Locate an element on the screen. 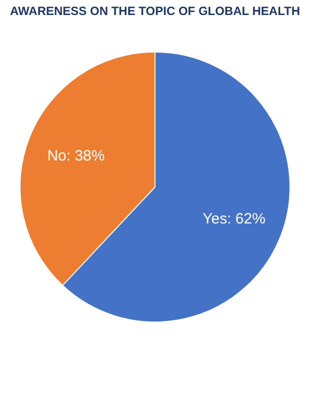 Image resolution: width=324 pixels, height=400 pixels. slice-label: No: 38% is located at coordinates (76, 156).